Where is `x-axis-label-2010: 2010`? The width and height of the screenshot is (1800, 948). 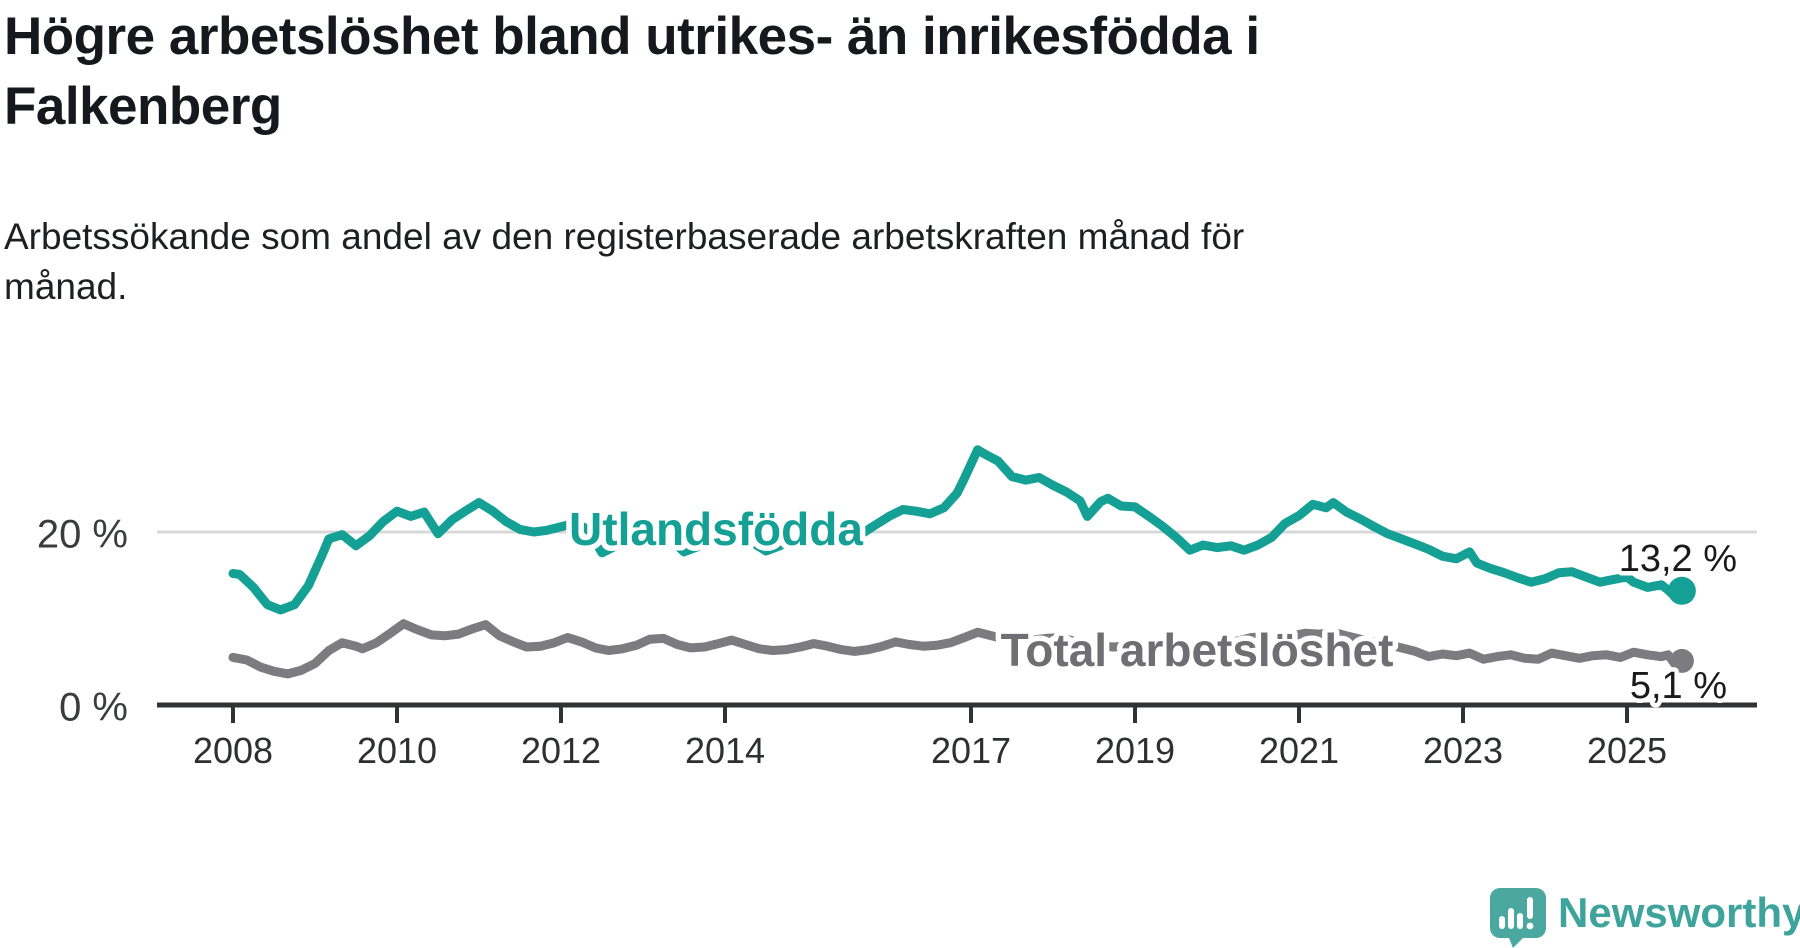
x-axis-label-2010: 2010 is located at coordinates (397, 750).